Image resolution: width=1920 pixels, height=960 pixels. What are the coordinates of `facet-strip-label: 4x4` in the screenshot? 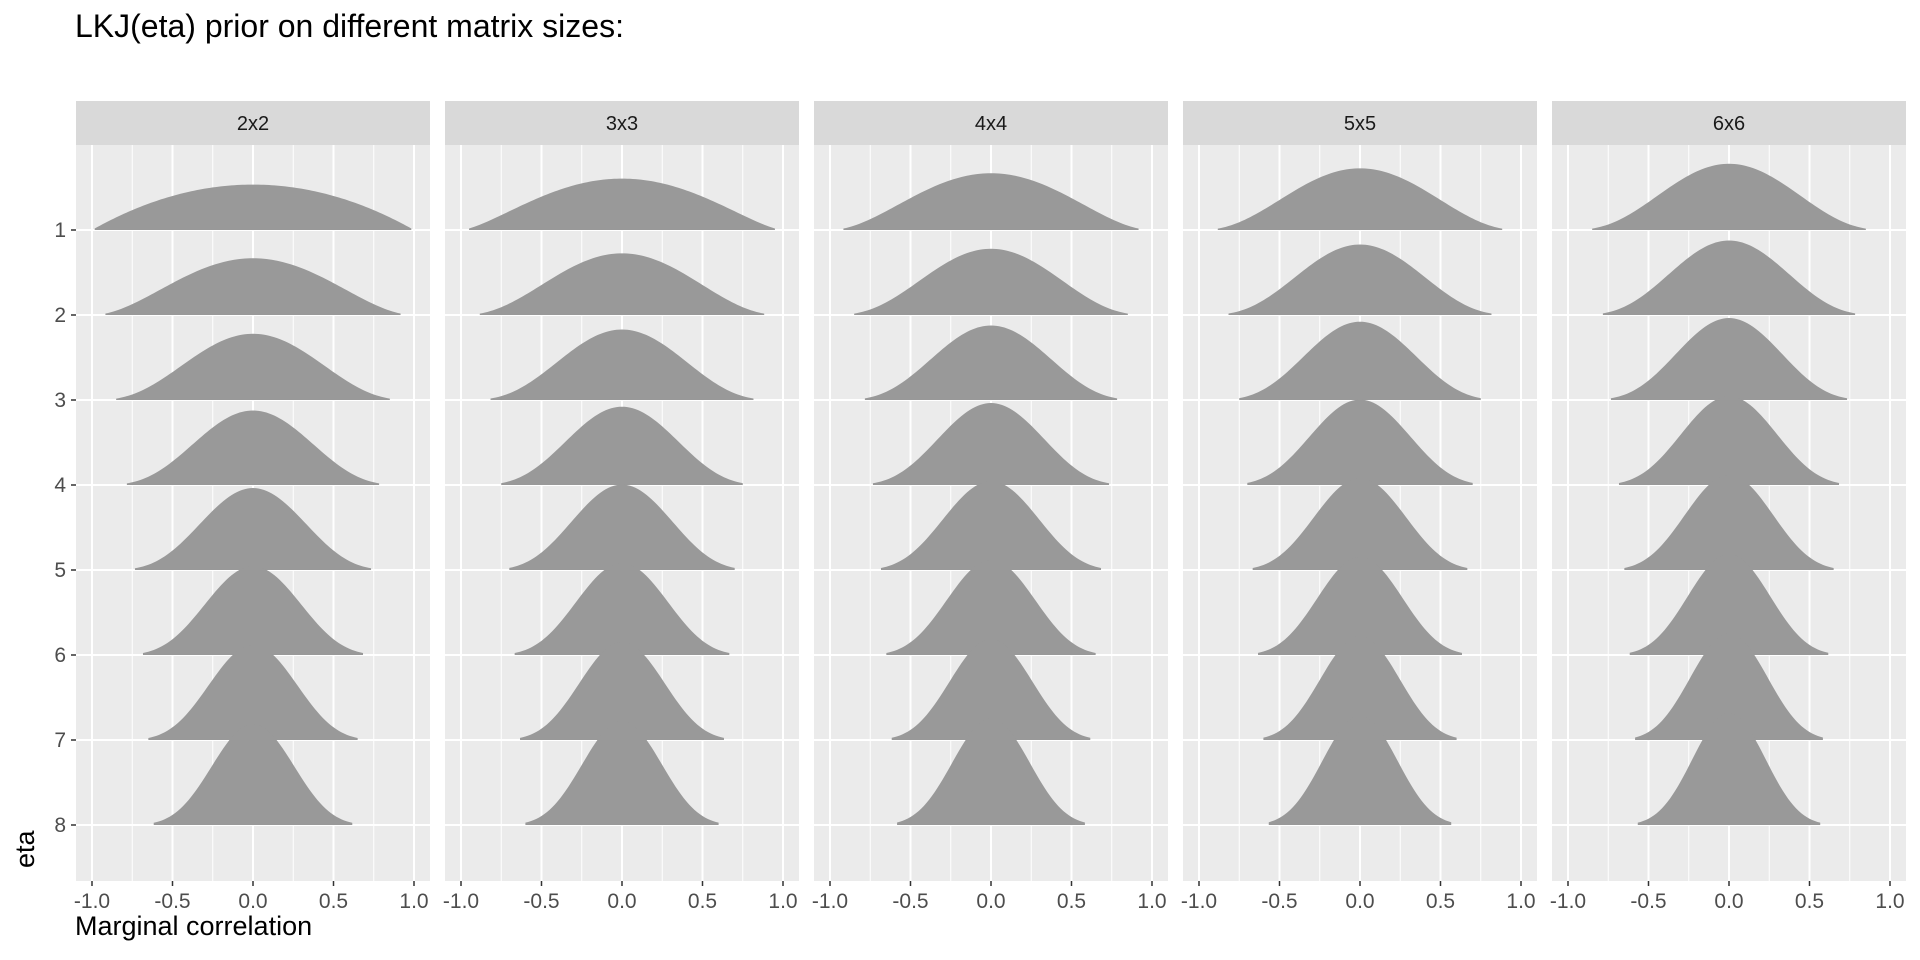 It's located at (991, 124).